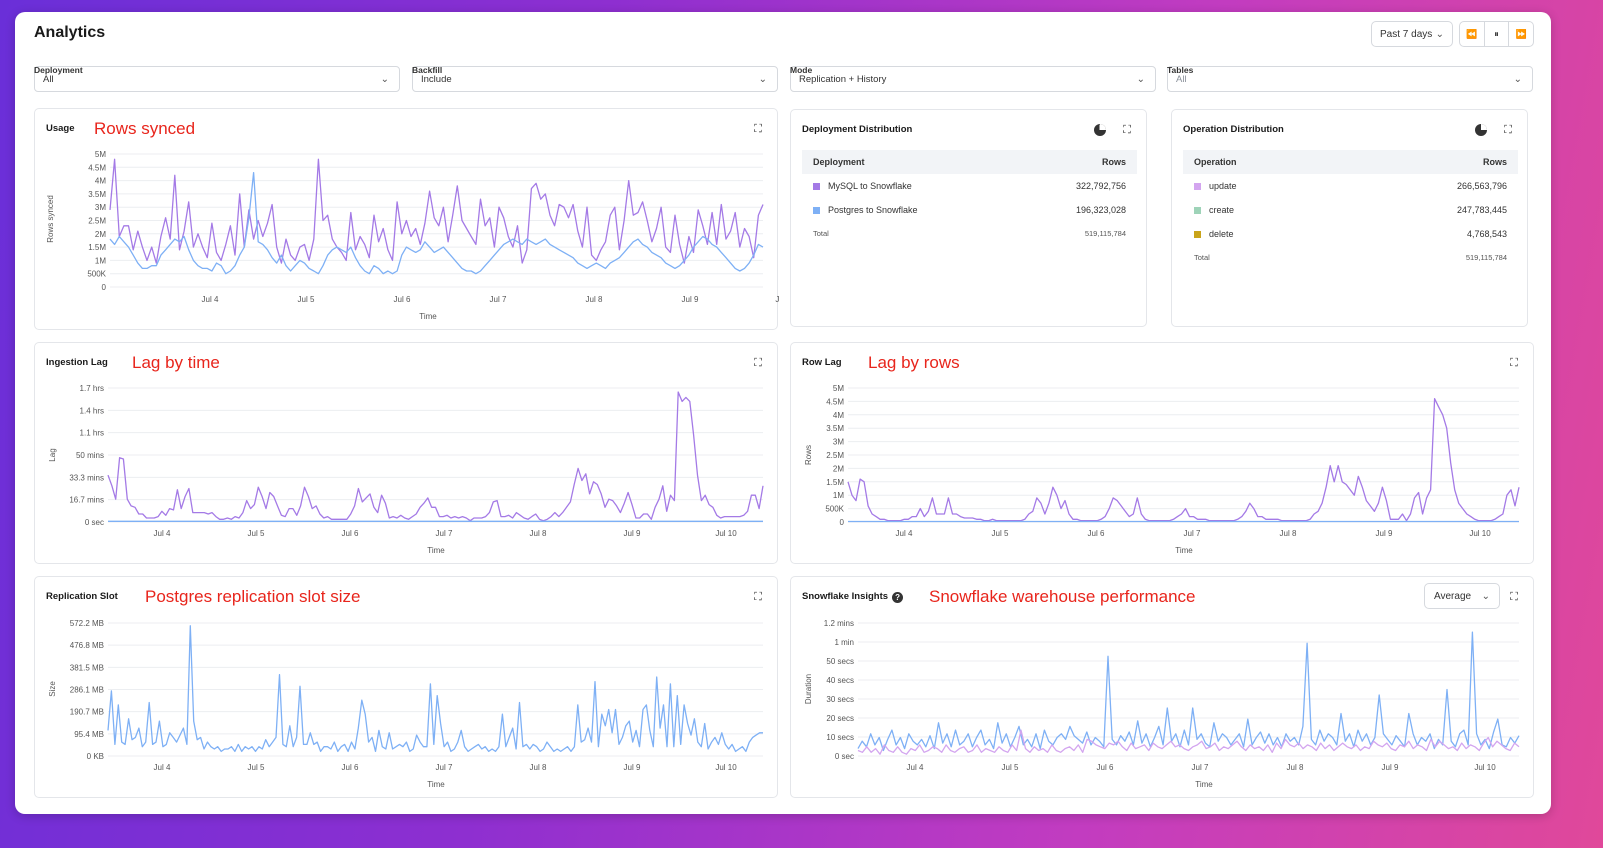 This screenshot has height=848, width=1603. Describe the element at coordinates (87, 623) in the screenshot. I see `y-tick-label: 572.2 MB` at that location.